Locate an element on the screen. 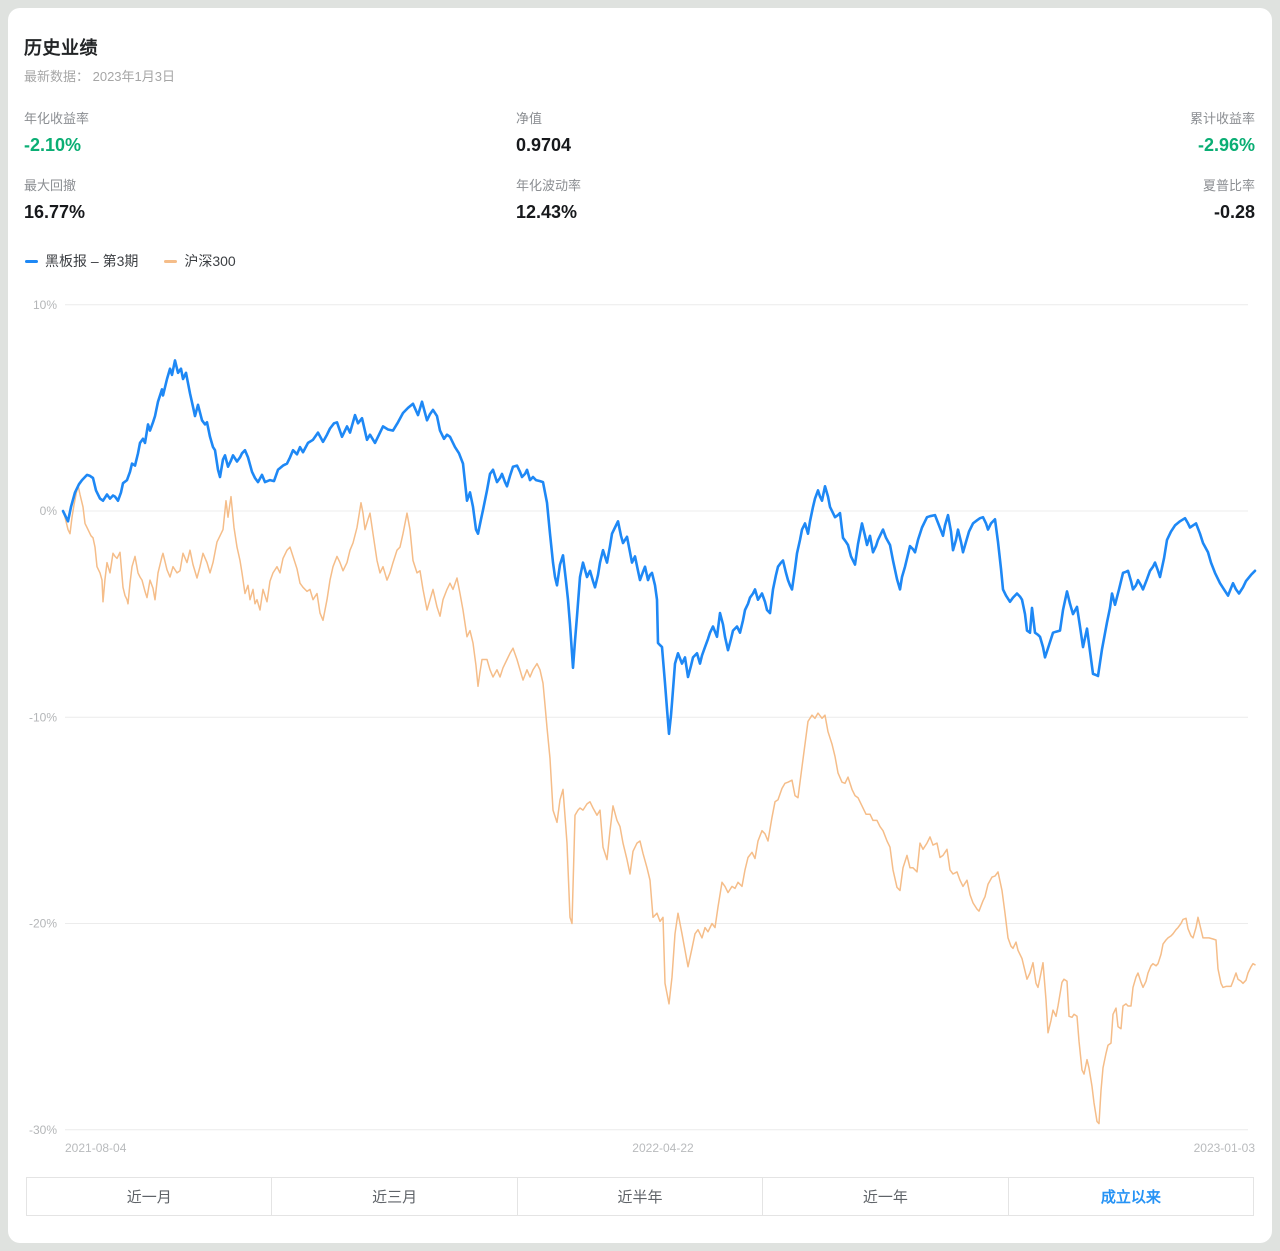 Image resolution: width=1280 pixels, height=1251 pixels. chart-legend: 黑板报 – 第3期 沪深300 is located at coordinates (130, 261).